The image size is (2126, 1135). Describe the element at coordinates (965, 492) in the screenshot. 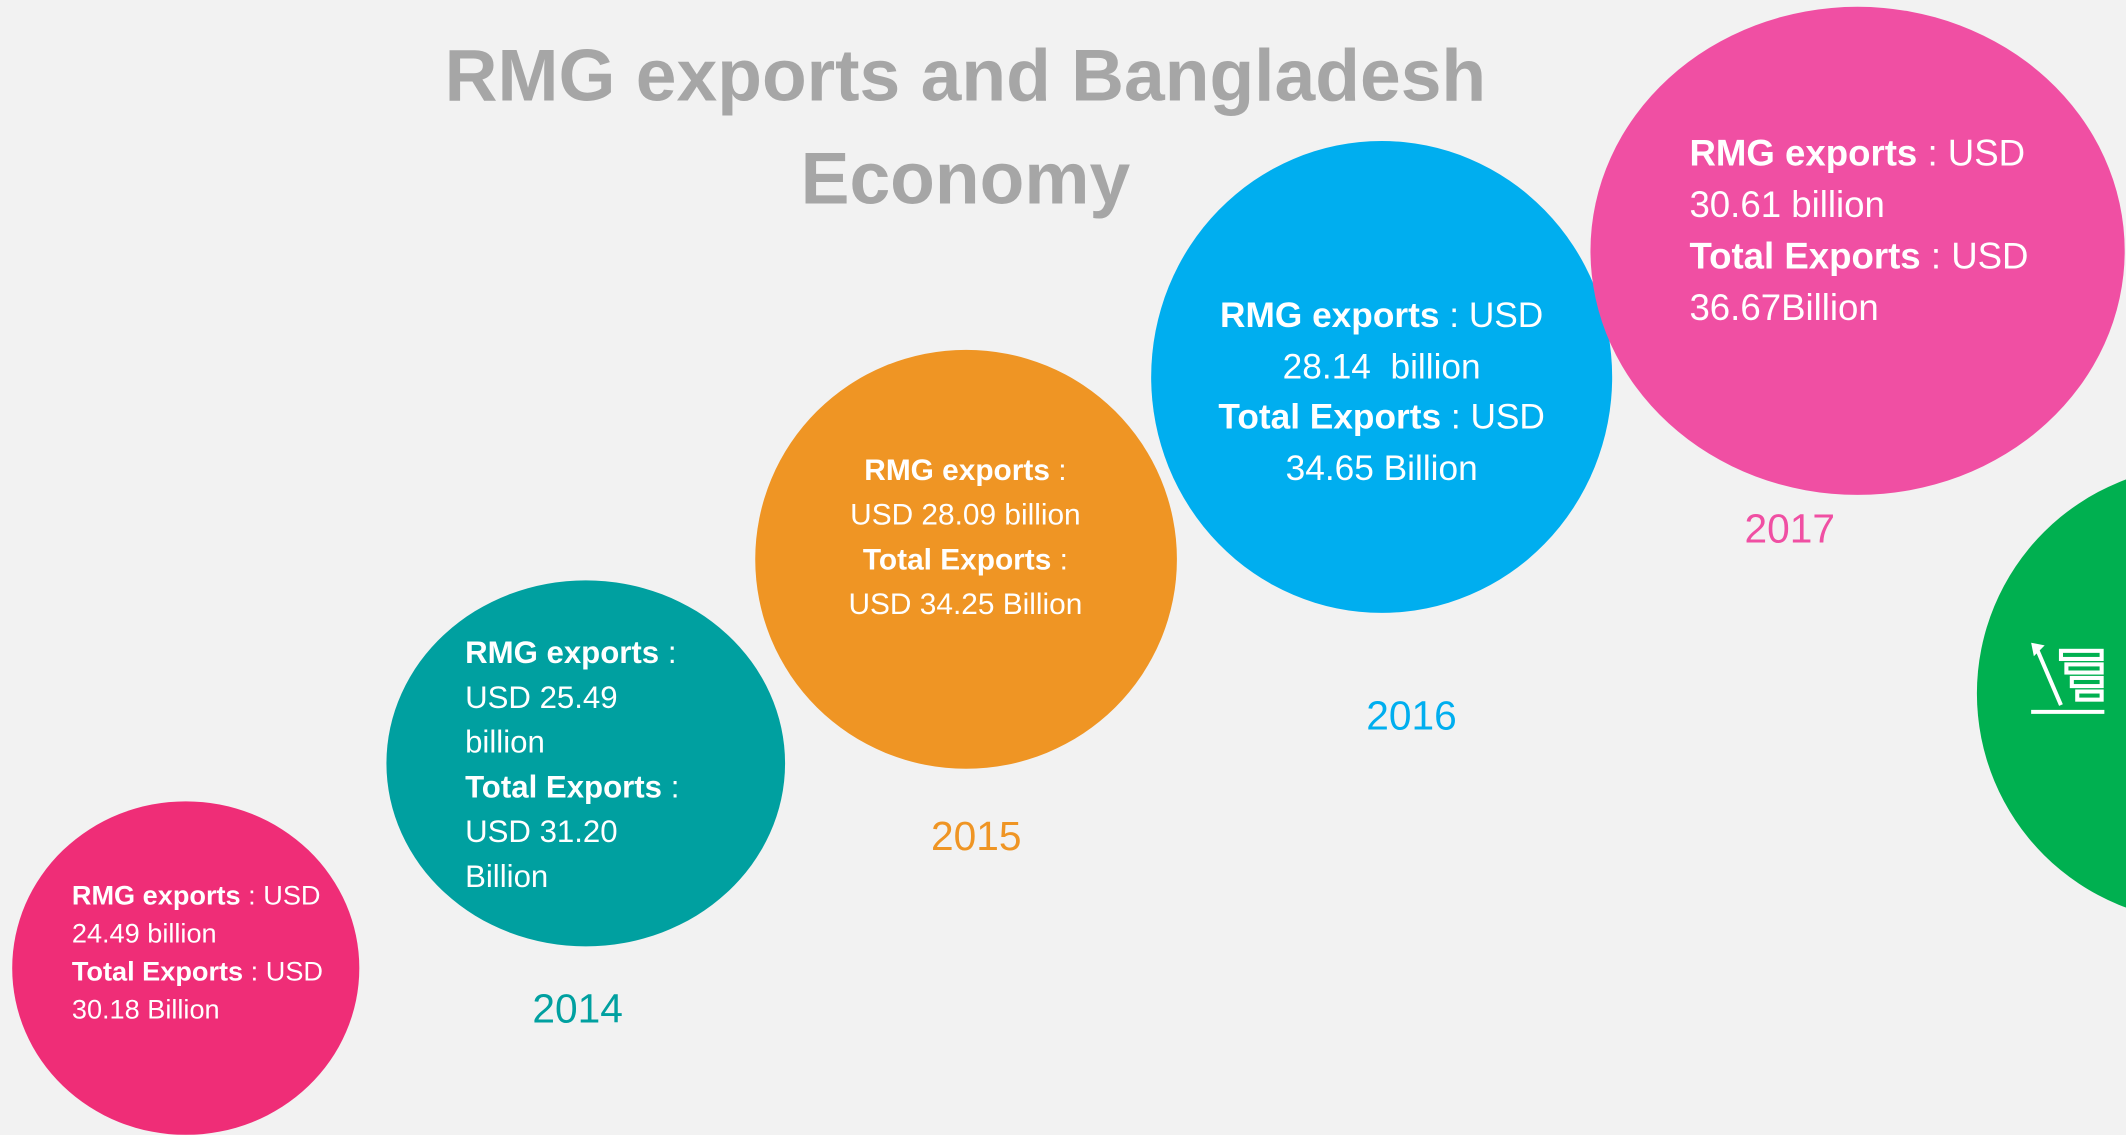

I see `rmg-value: : USD 28.09 billion` at that location.